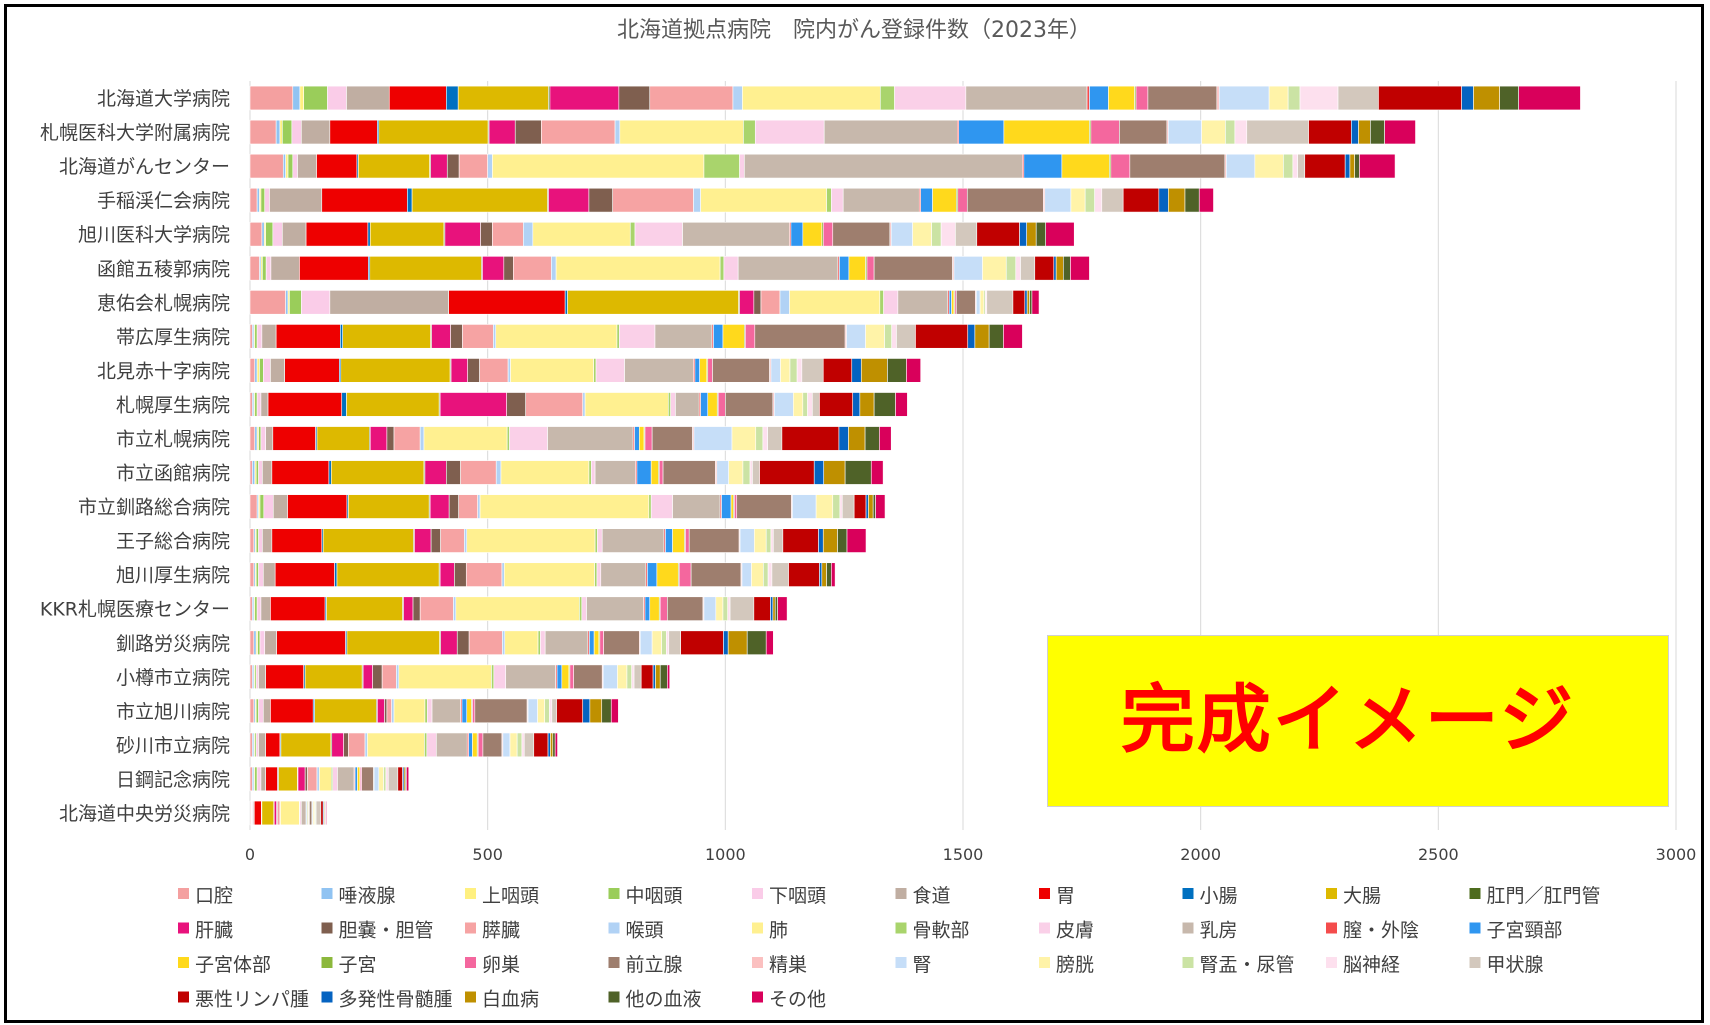 Image resolution: width=1710 pixels, height=1025 pixels. Describe the element at coordinates (396, 1000) in the screenshot. I see `legend-label: 多発性骨髄腫` at that location.